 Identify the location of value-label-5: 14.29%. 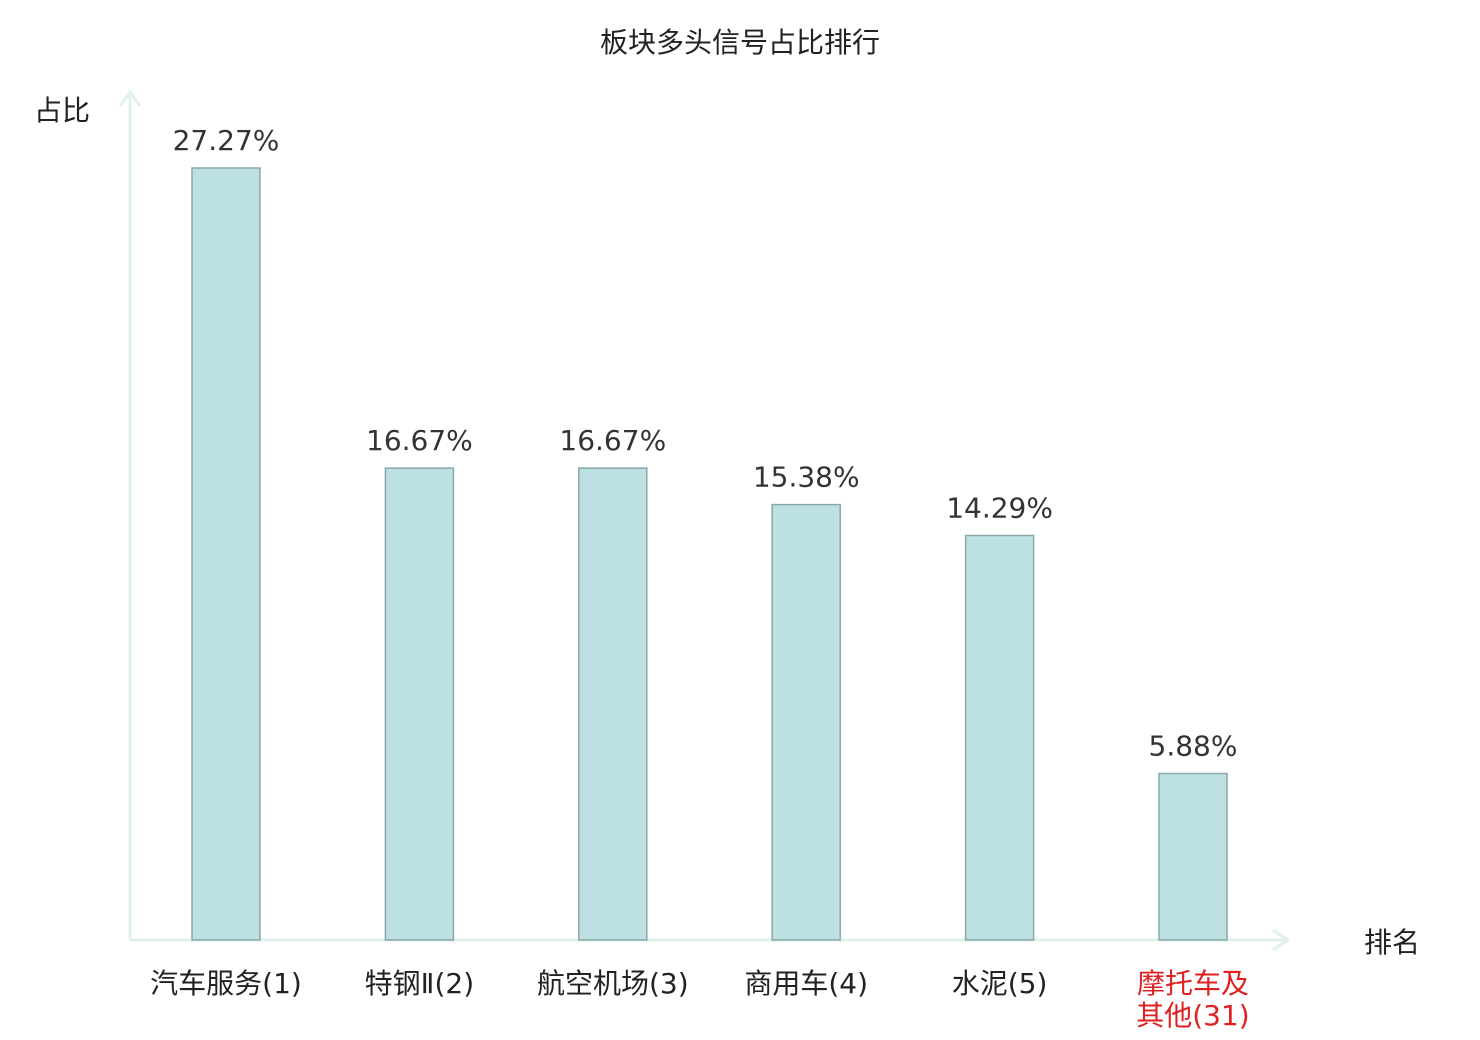
(999, 508).